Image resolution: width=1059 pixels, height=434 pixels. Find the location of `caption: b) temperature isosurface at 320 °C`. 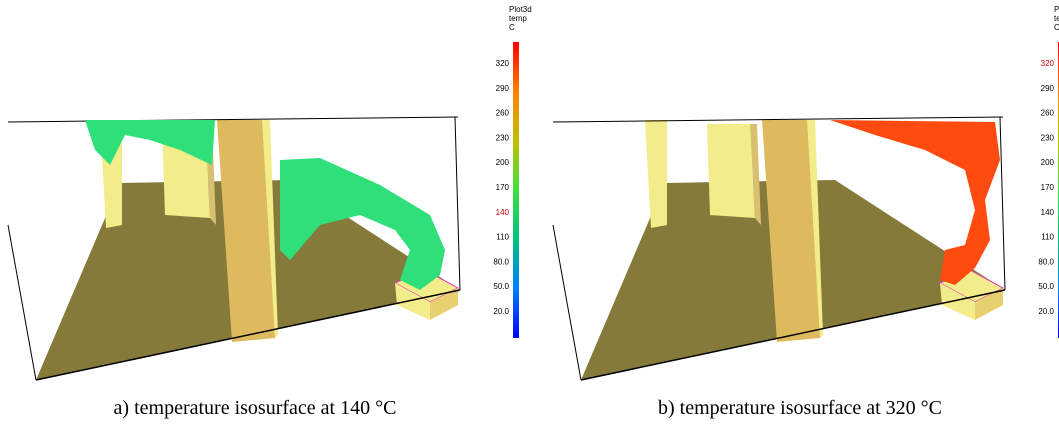

caption: b) temperature isosurface at 320 °C is located at coordinates (800, 408).